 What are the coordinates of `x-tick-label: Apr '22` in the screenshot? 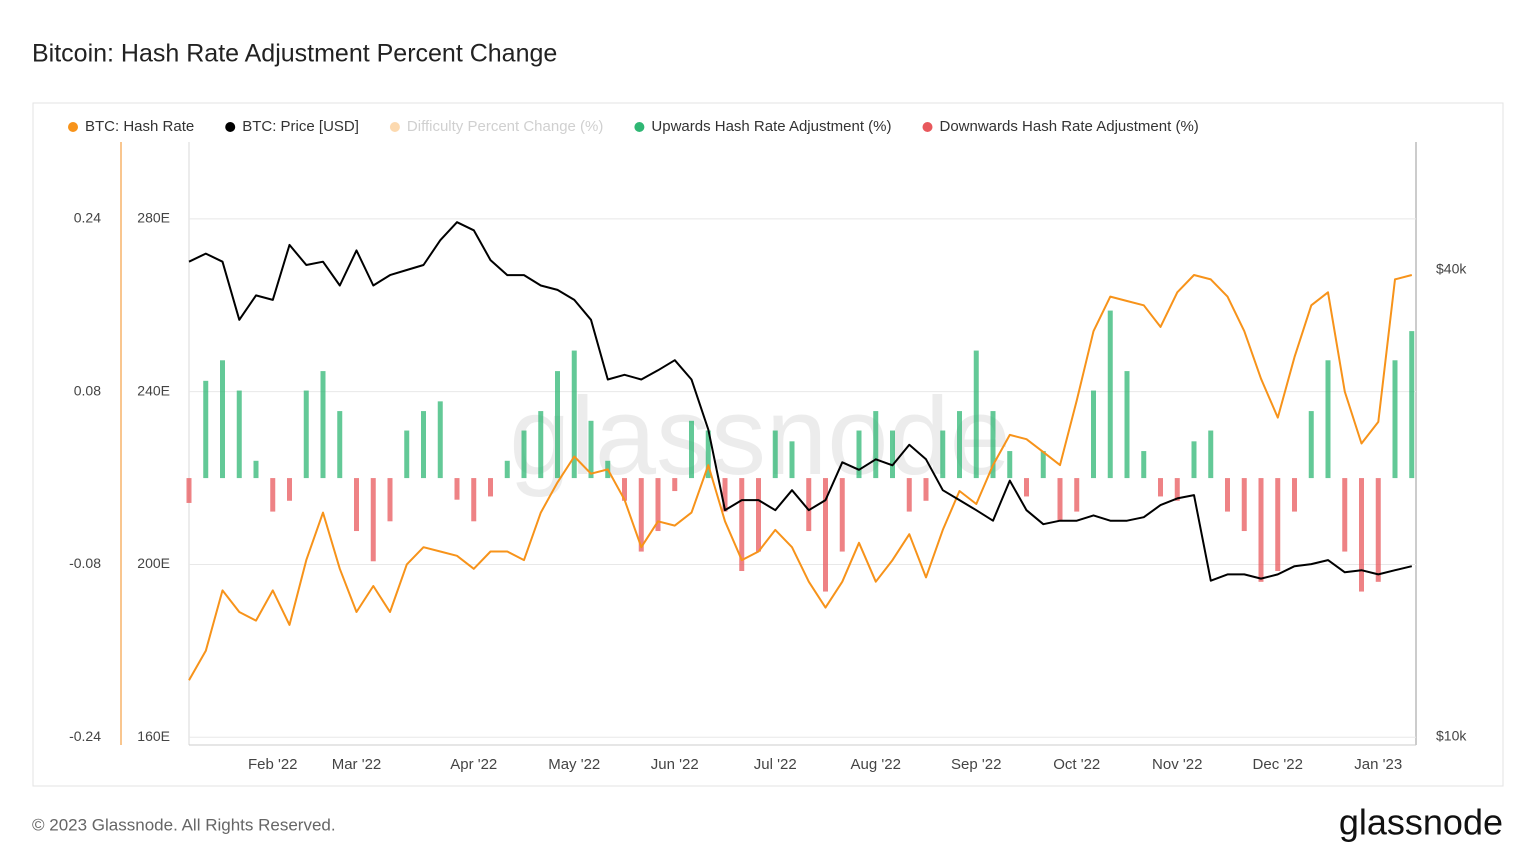 It's located at (473, 764).